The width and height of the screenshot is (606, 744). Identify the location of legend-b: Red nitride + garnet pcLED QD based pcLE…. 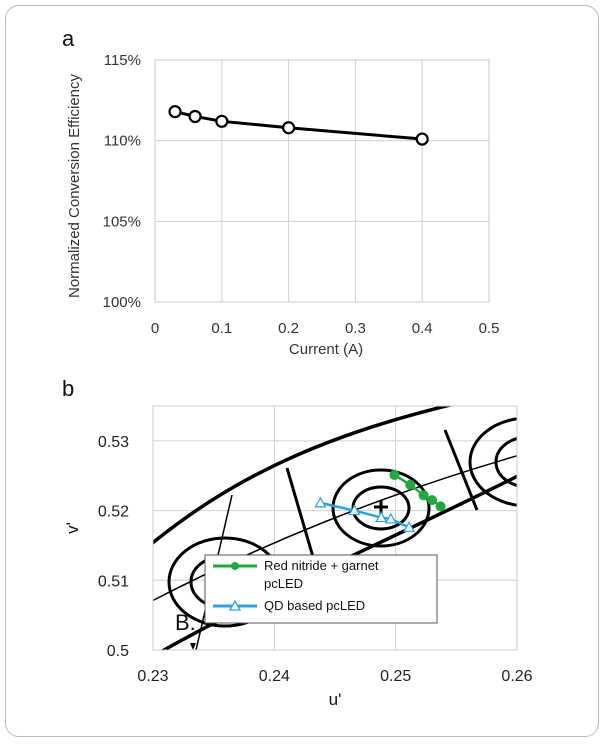
(321, 589).